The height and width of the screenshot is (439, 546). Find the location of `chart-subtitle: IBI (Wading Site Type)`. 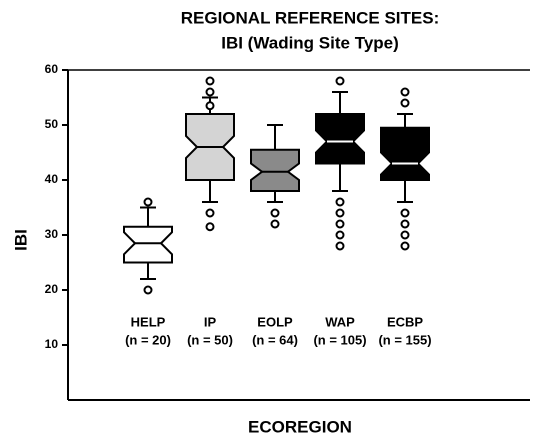

chart-subtitle: IBI (Wading Site Type) is located at coordinates (310, 42).